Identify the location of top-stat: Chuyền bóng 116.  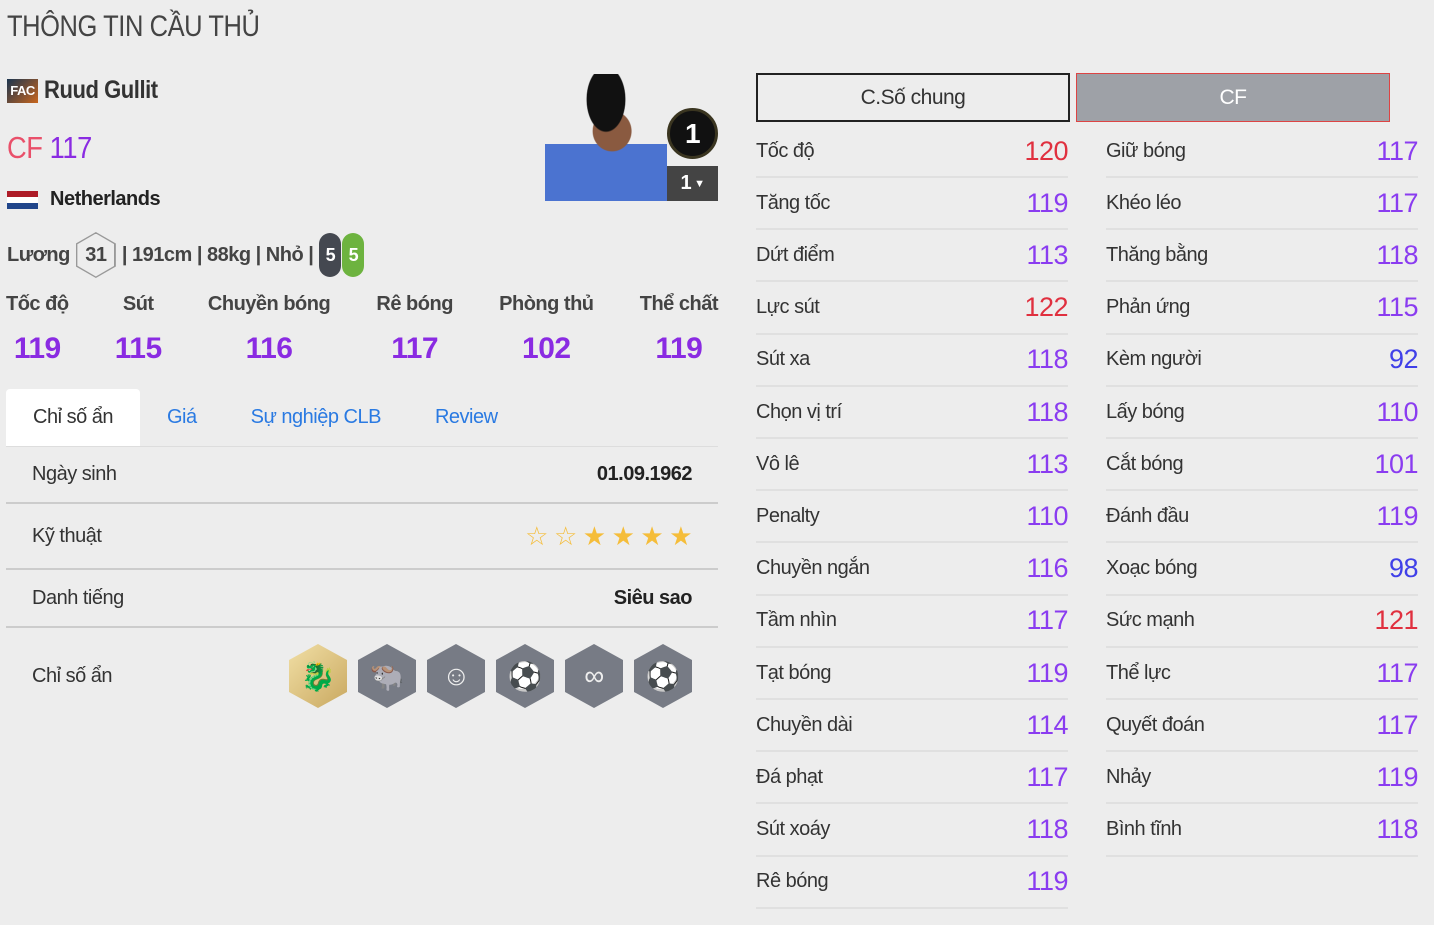
(269, 329).